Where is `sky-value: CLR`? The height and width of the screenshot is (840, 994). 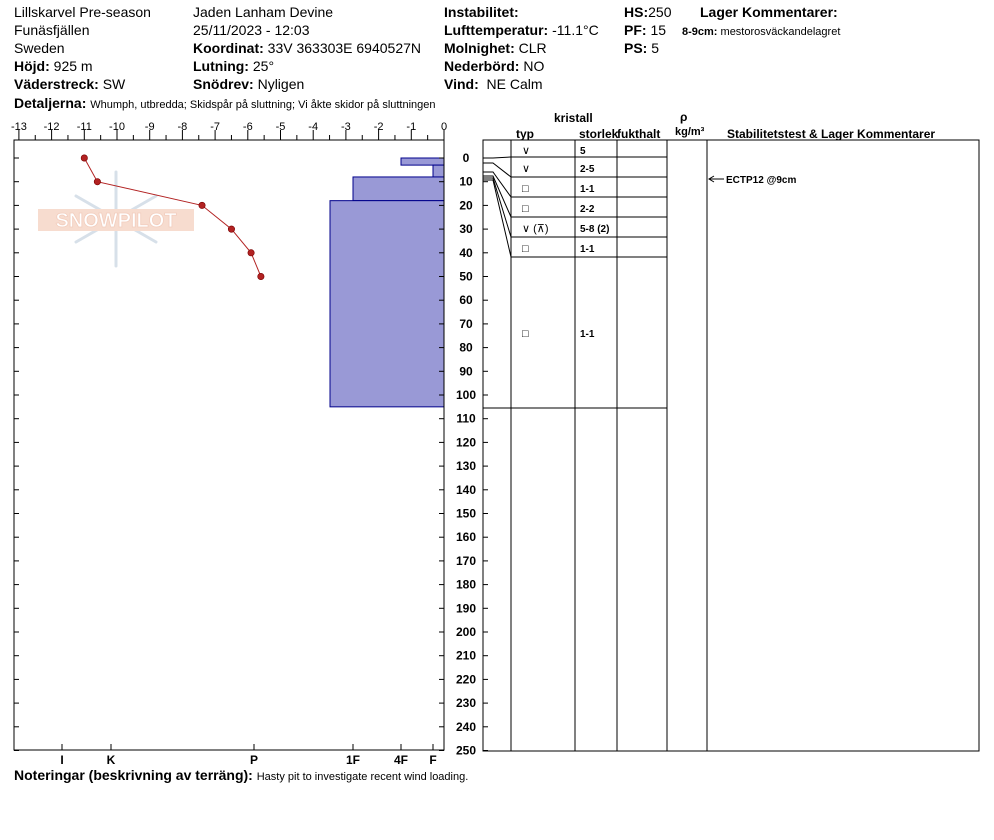
sky-value: CLR is located at coordinates (532, 48).